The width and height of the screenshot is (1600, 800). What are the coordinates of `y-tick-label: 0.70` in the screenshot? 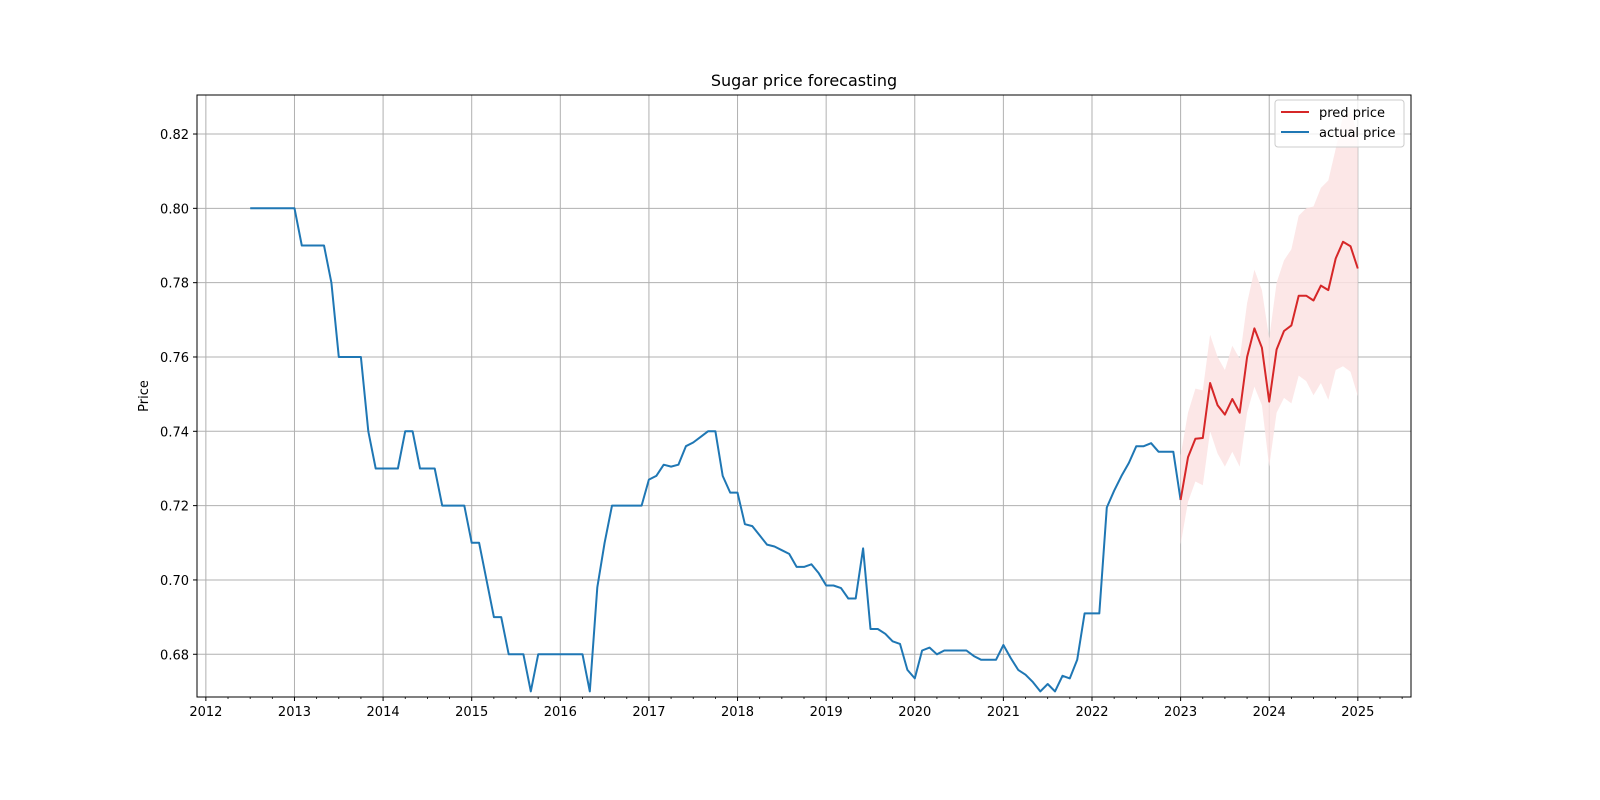 It's located at (174, 581).